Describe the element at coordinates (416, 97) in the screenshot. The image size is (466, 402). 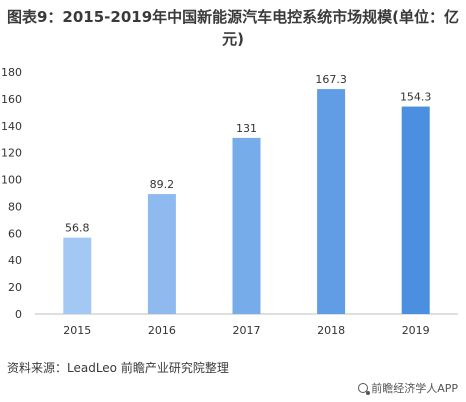
I see `bar-value-label: 154.3` at that location.